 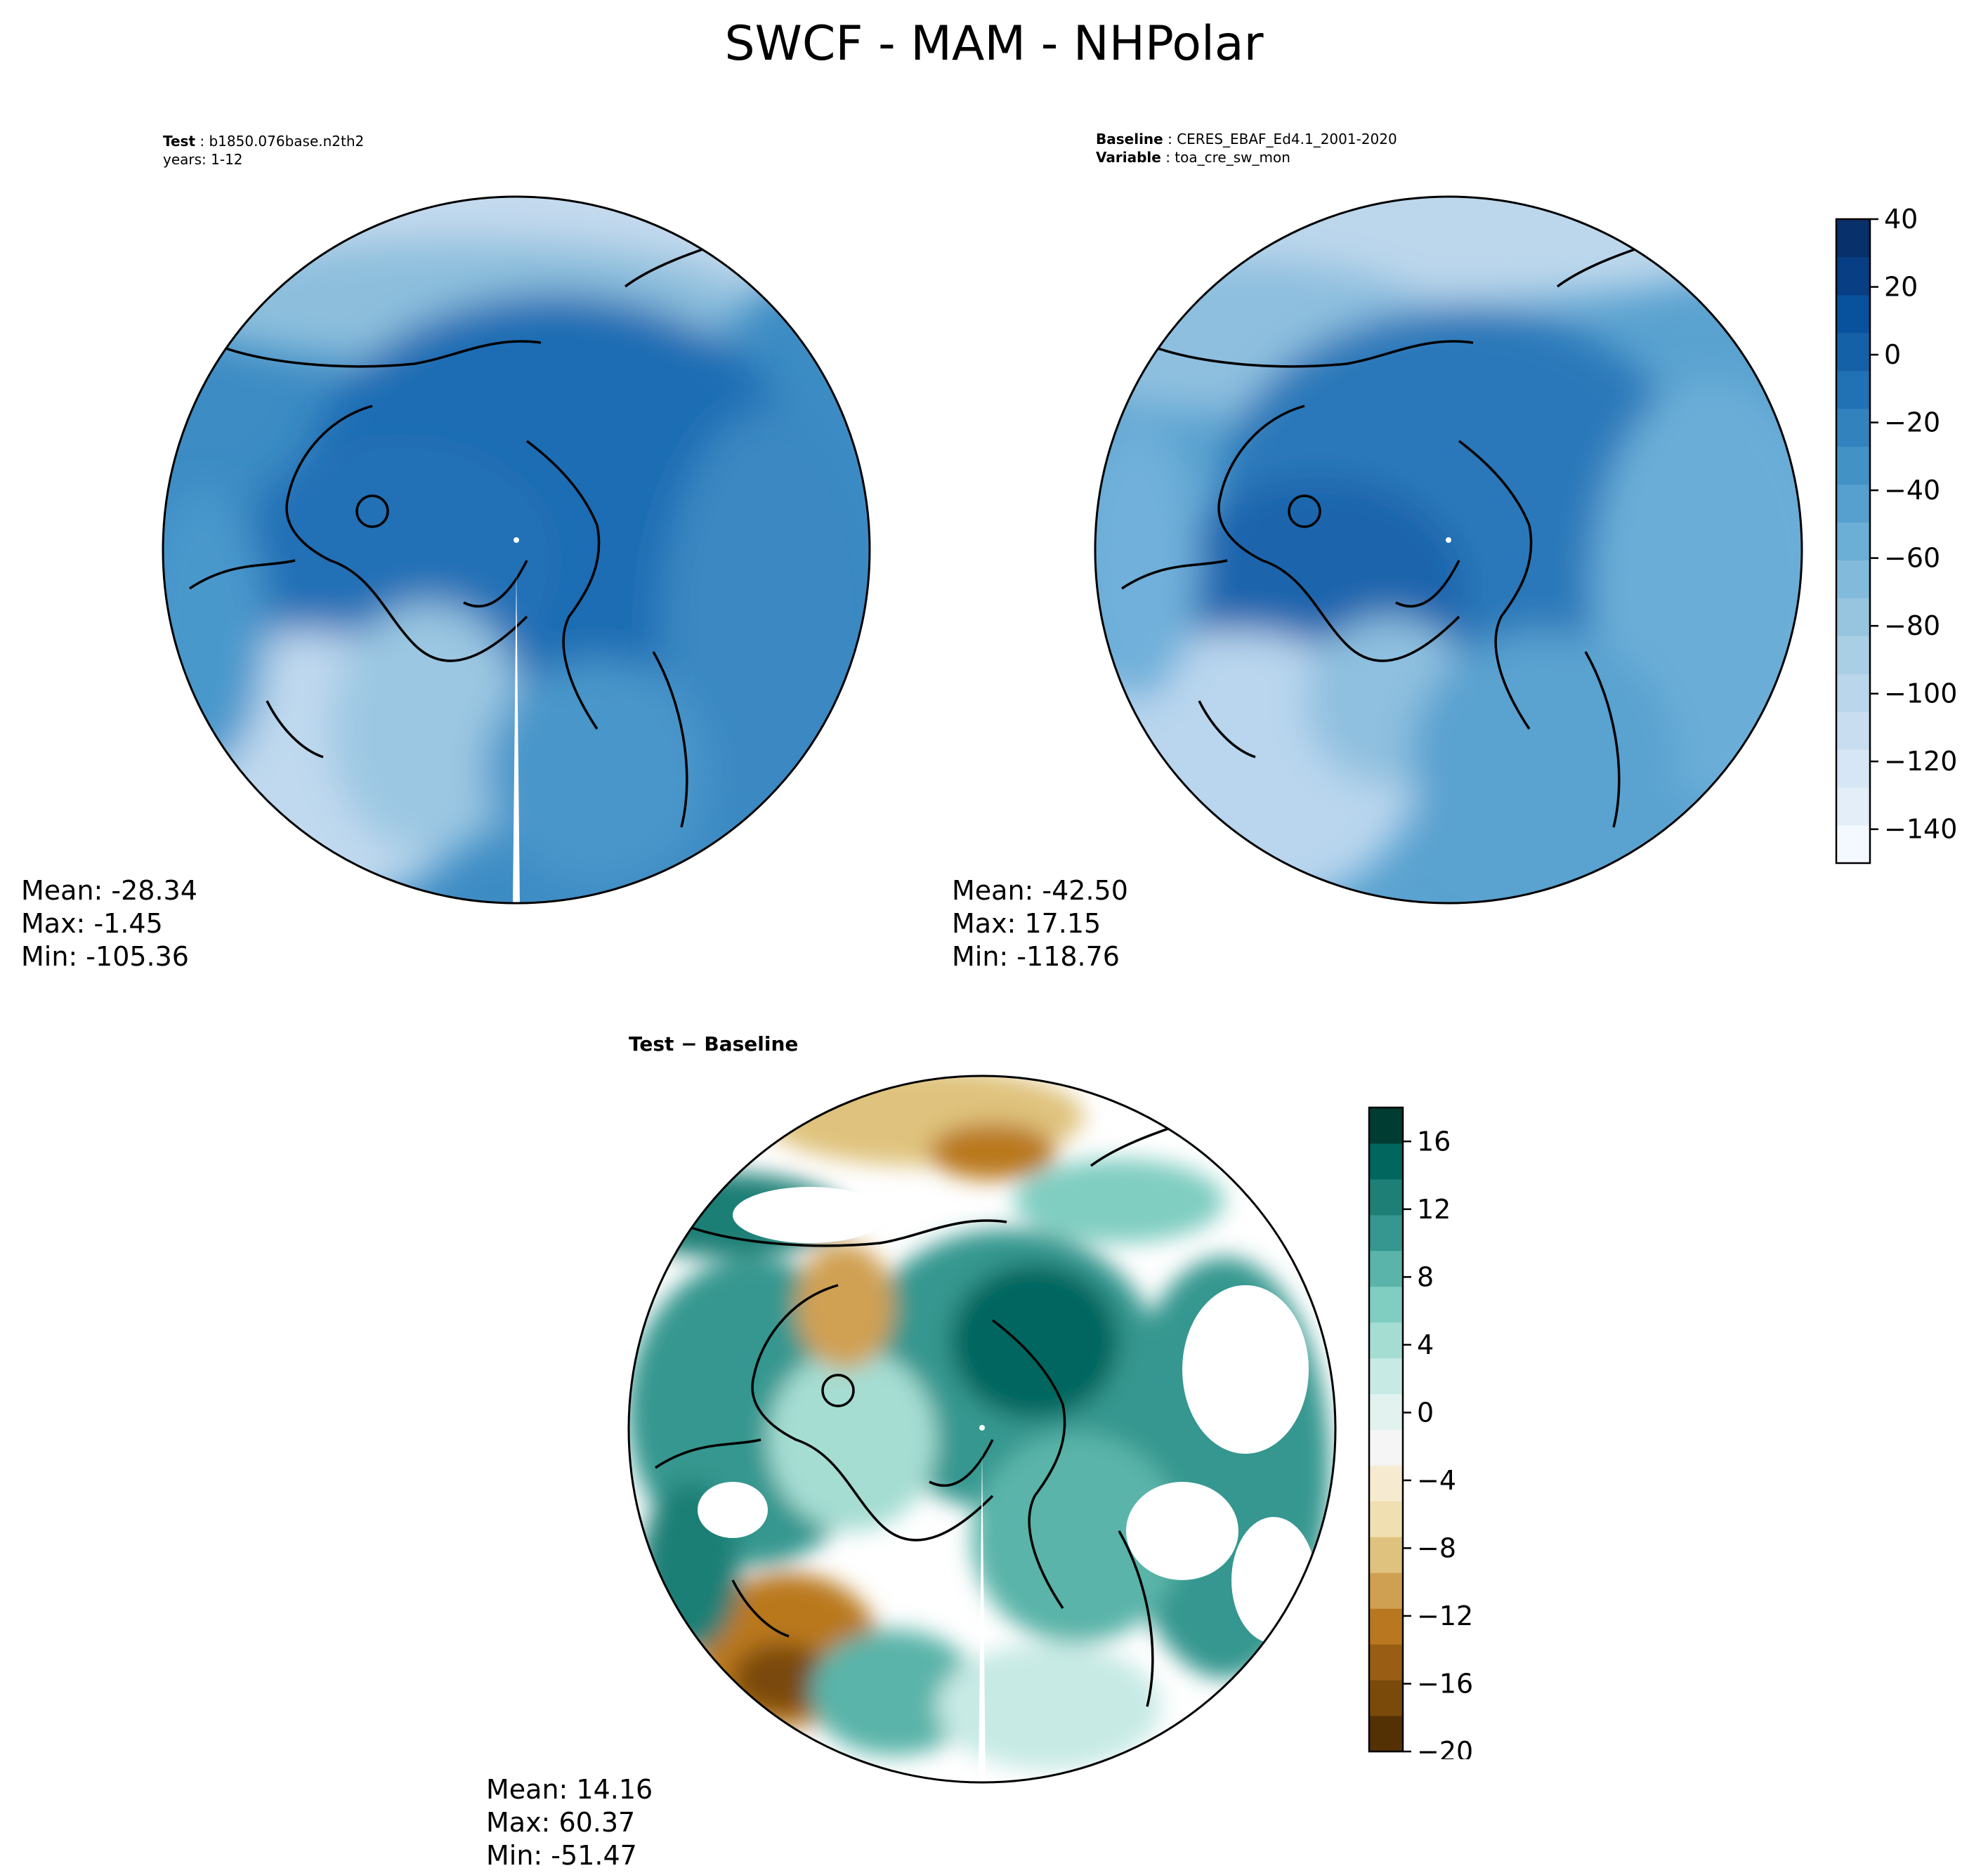 What do you see at coordinates (1445, 1683) in the screenshot?
I see `colorbar-tick-label: −16` at bounding box center [1445, 1683].